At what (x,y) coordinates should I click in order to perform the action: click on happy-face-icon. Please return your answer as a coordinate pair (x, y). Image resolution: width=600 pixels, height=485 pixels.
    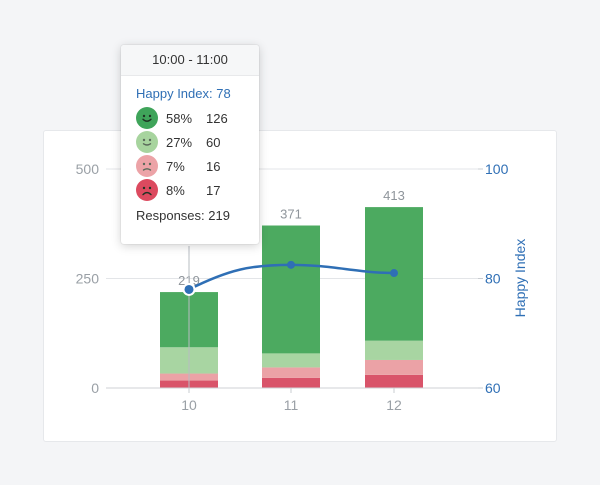
    Looking at the image, I should click on (147, 142).